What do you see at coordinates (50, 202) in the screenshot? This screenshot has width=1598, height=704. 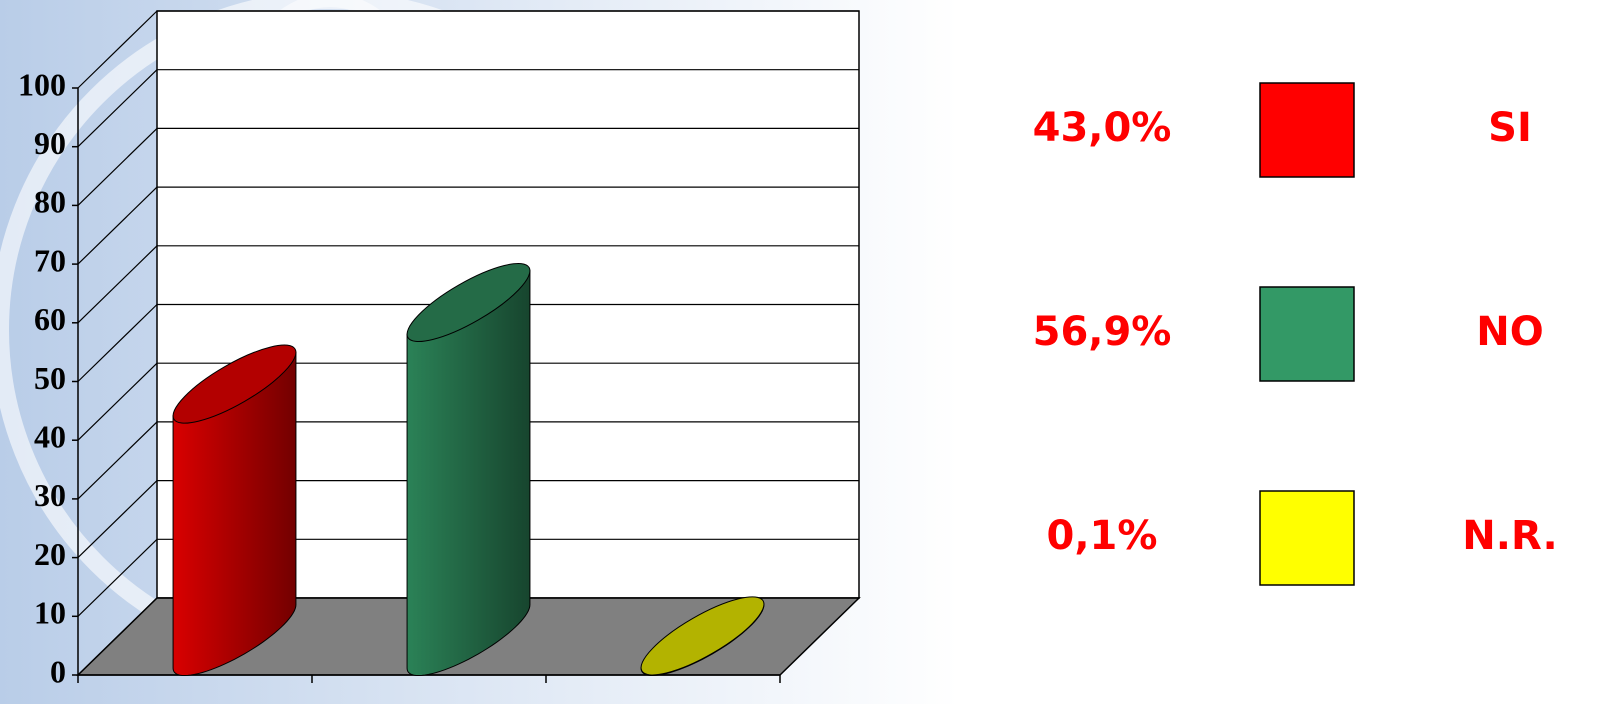 I see `y-tick-label: 80` at bounding box center [50, 202].